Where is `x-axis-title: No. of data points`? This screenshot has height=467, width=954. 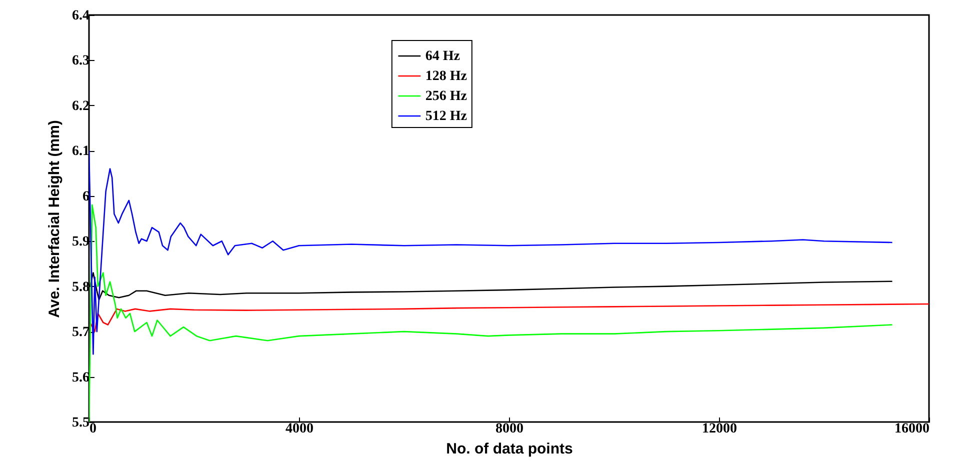 x-axis-title: No. of data points is located at coordinates (509, 449).